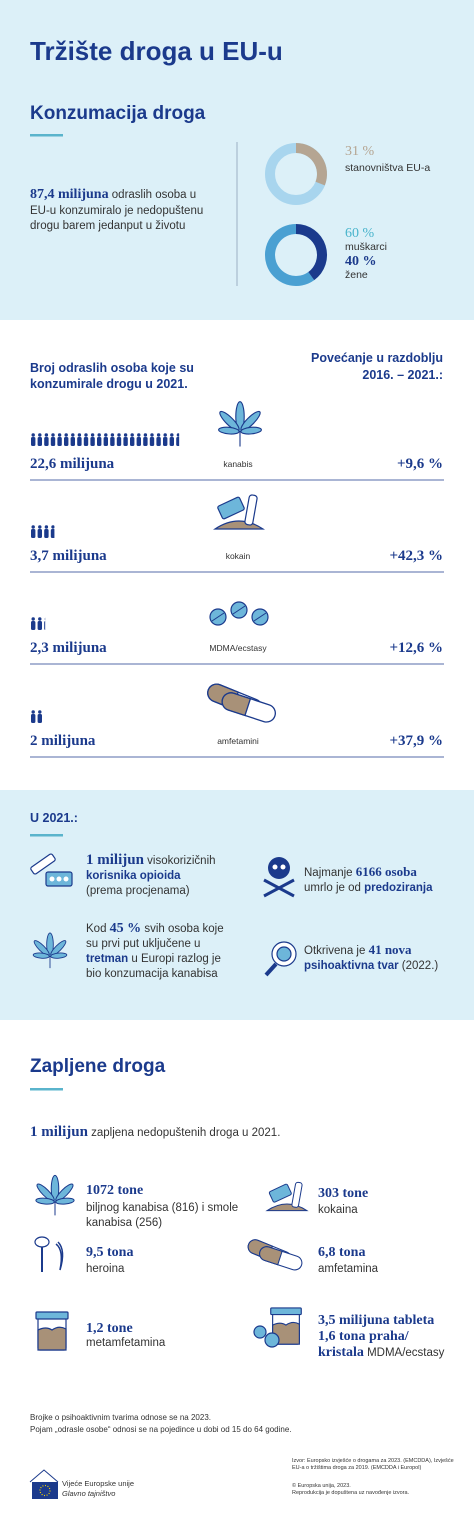 The width and height of the screenshot is (474, 1524). Describe the element at coordinates (387, 871) in the screenshot. I see `fact-number: 6166 osoba` at that location.